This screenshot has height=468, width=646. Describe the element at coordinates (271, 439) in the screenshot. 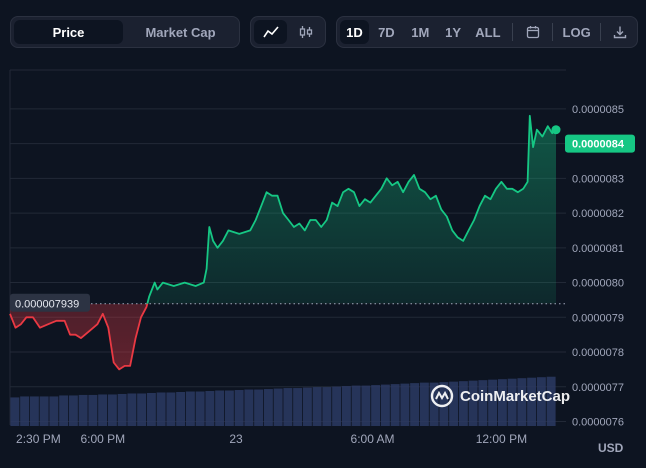

I see `x-axis: 2:30 PM 6:00 PM 23 6:00 AM 12:00 PM` at that location.